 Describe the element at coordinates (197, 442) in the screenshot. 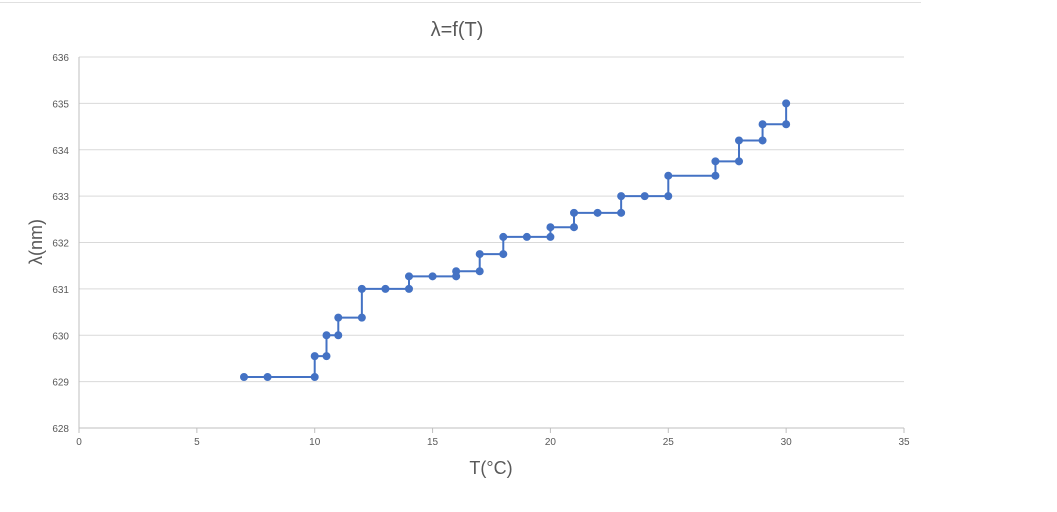

I see `x-tick-label: 5` at that location.